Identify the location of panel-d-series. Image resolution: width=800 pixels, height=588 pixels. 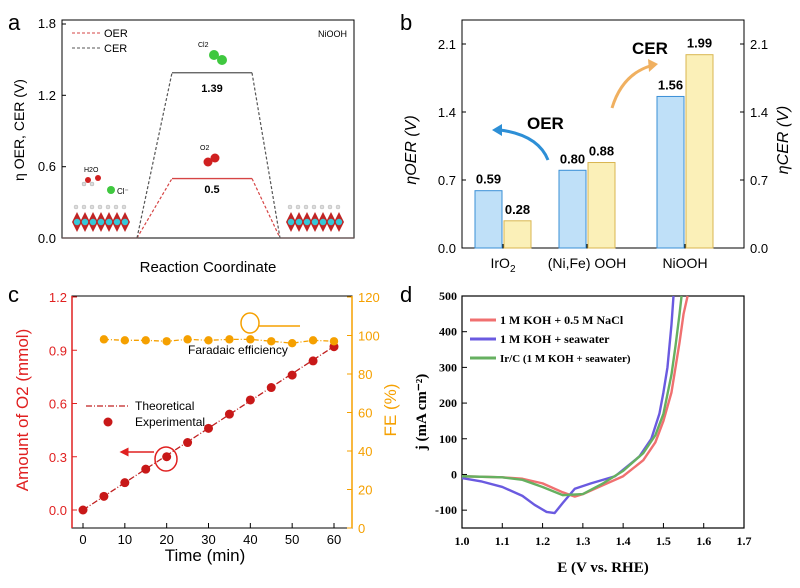
(575, 405).